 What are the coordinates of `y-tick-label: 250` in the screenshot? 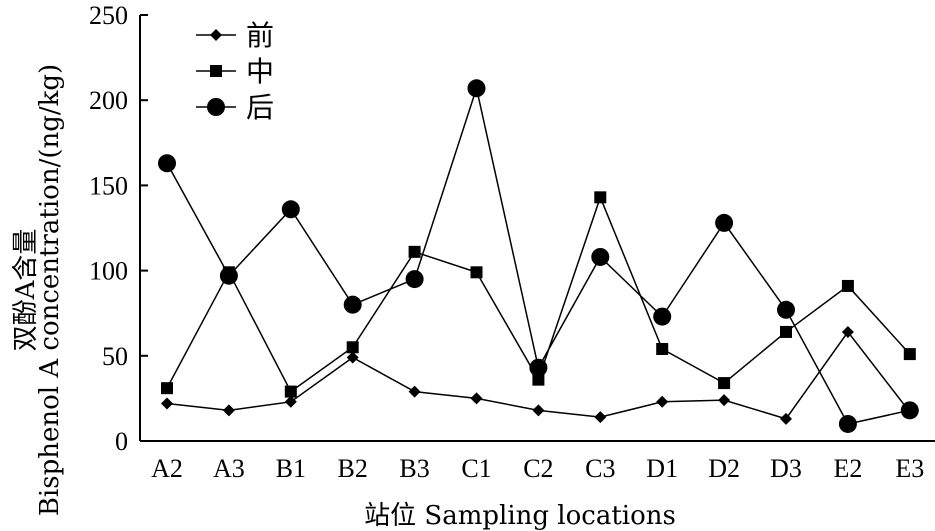 It's located at (108, 15).